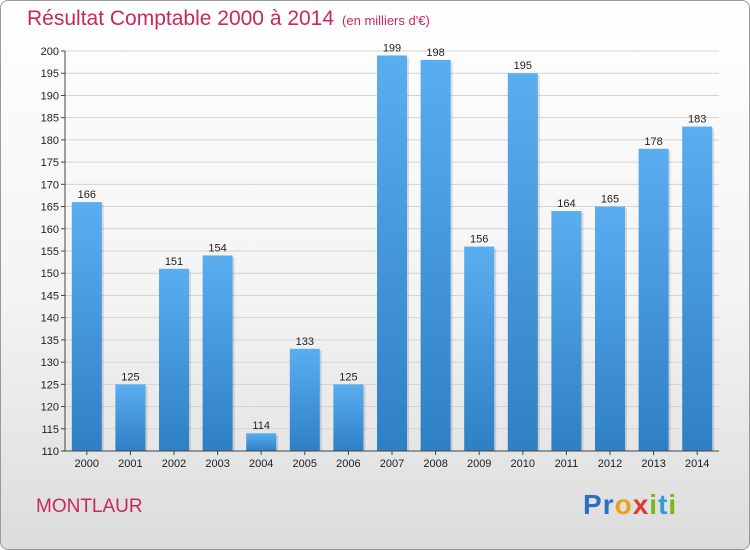 Image resolution: width=750 pixels, height=550 pixels. Describe the element at coordinates (174, 359) in the screenshot. I see `bar-2002` at that location.